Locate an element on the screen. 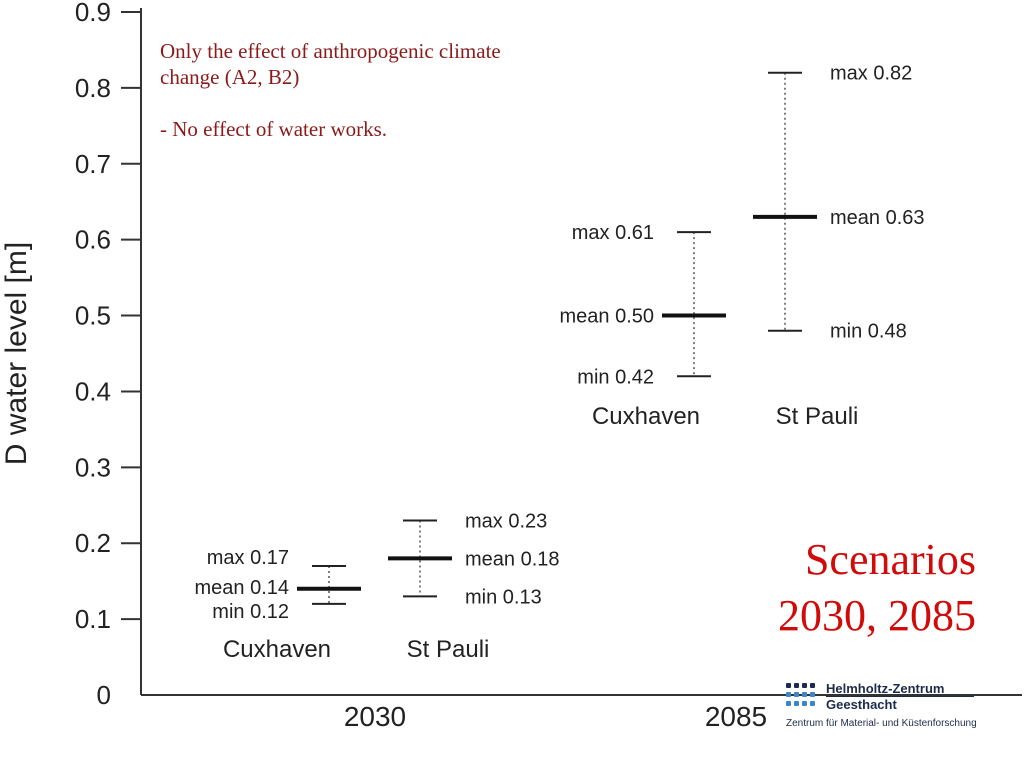 This screenshot has width=1024, height=768. x-category-label: 2030 is located at coordinates (375, 716).